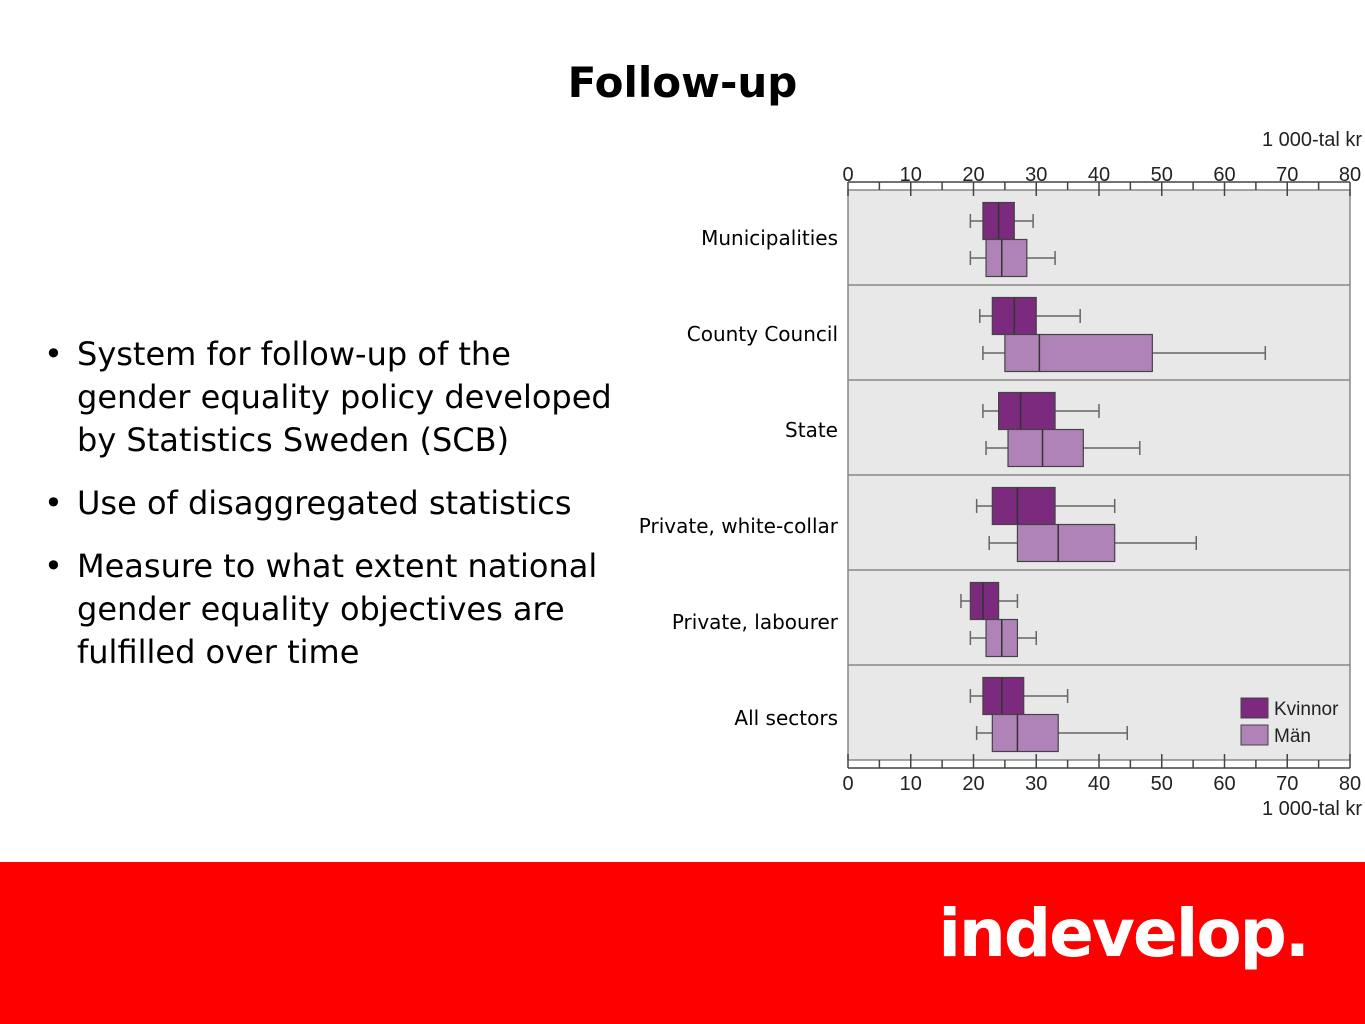  Describe the element at coordinates (786, 718) in the screenshot. I see `category-label-all-sectors: All sectors` at that location.